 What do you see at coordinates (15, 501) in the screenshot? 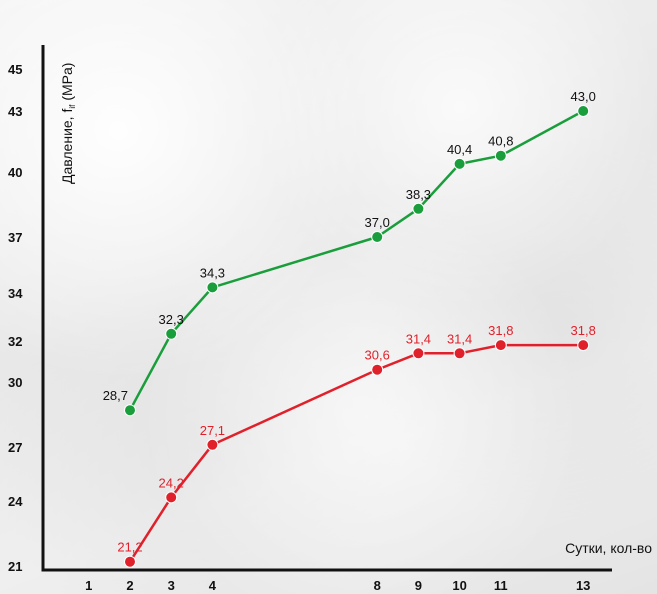
I see `y-tick-label: 24` at bounding box center [15, 501].